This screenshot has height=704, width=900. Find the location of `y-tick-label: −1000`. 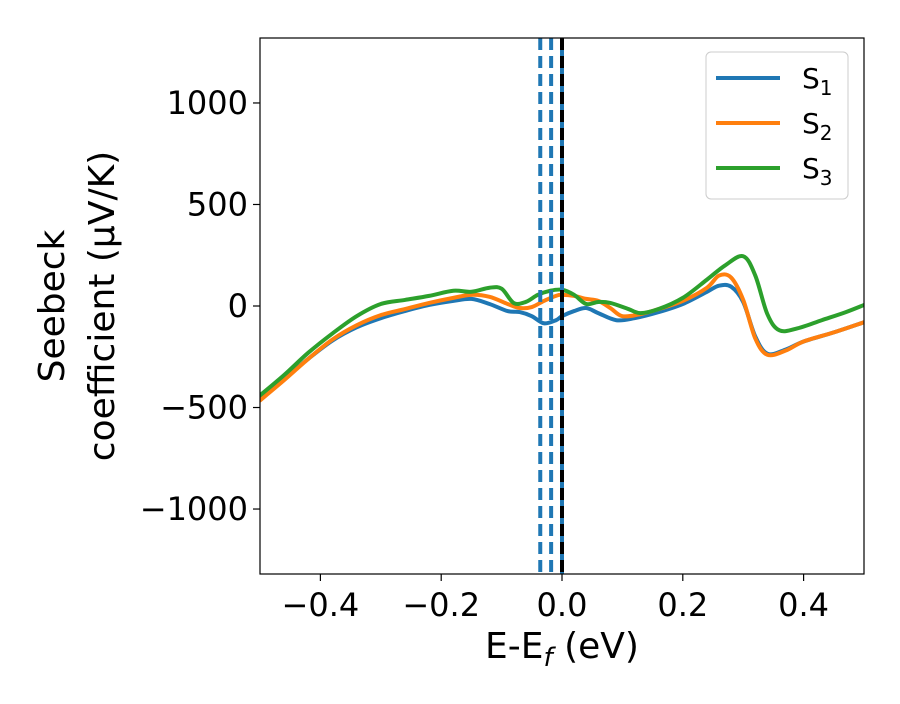

y-tick-label: −1000 is located at coordinates (194, 509).